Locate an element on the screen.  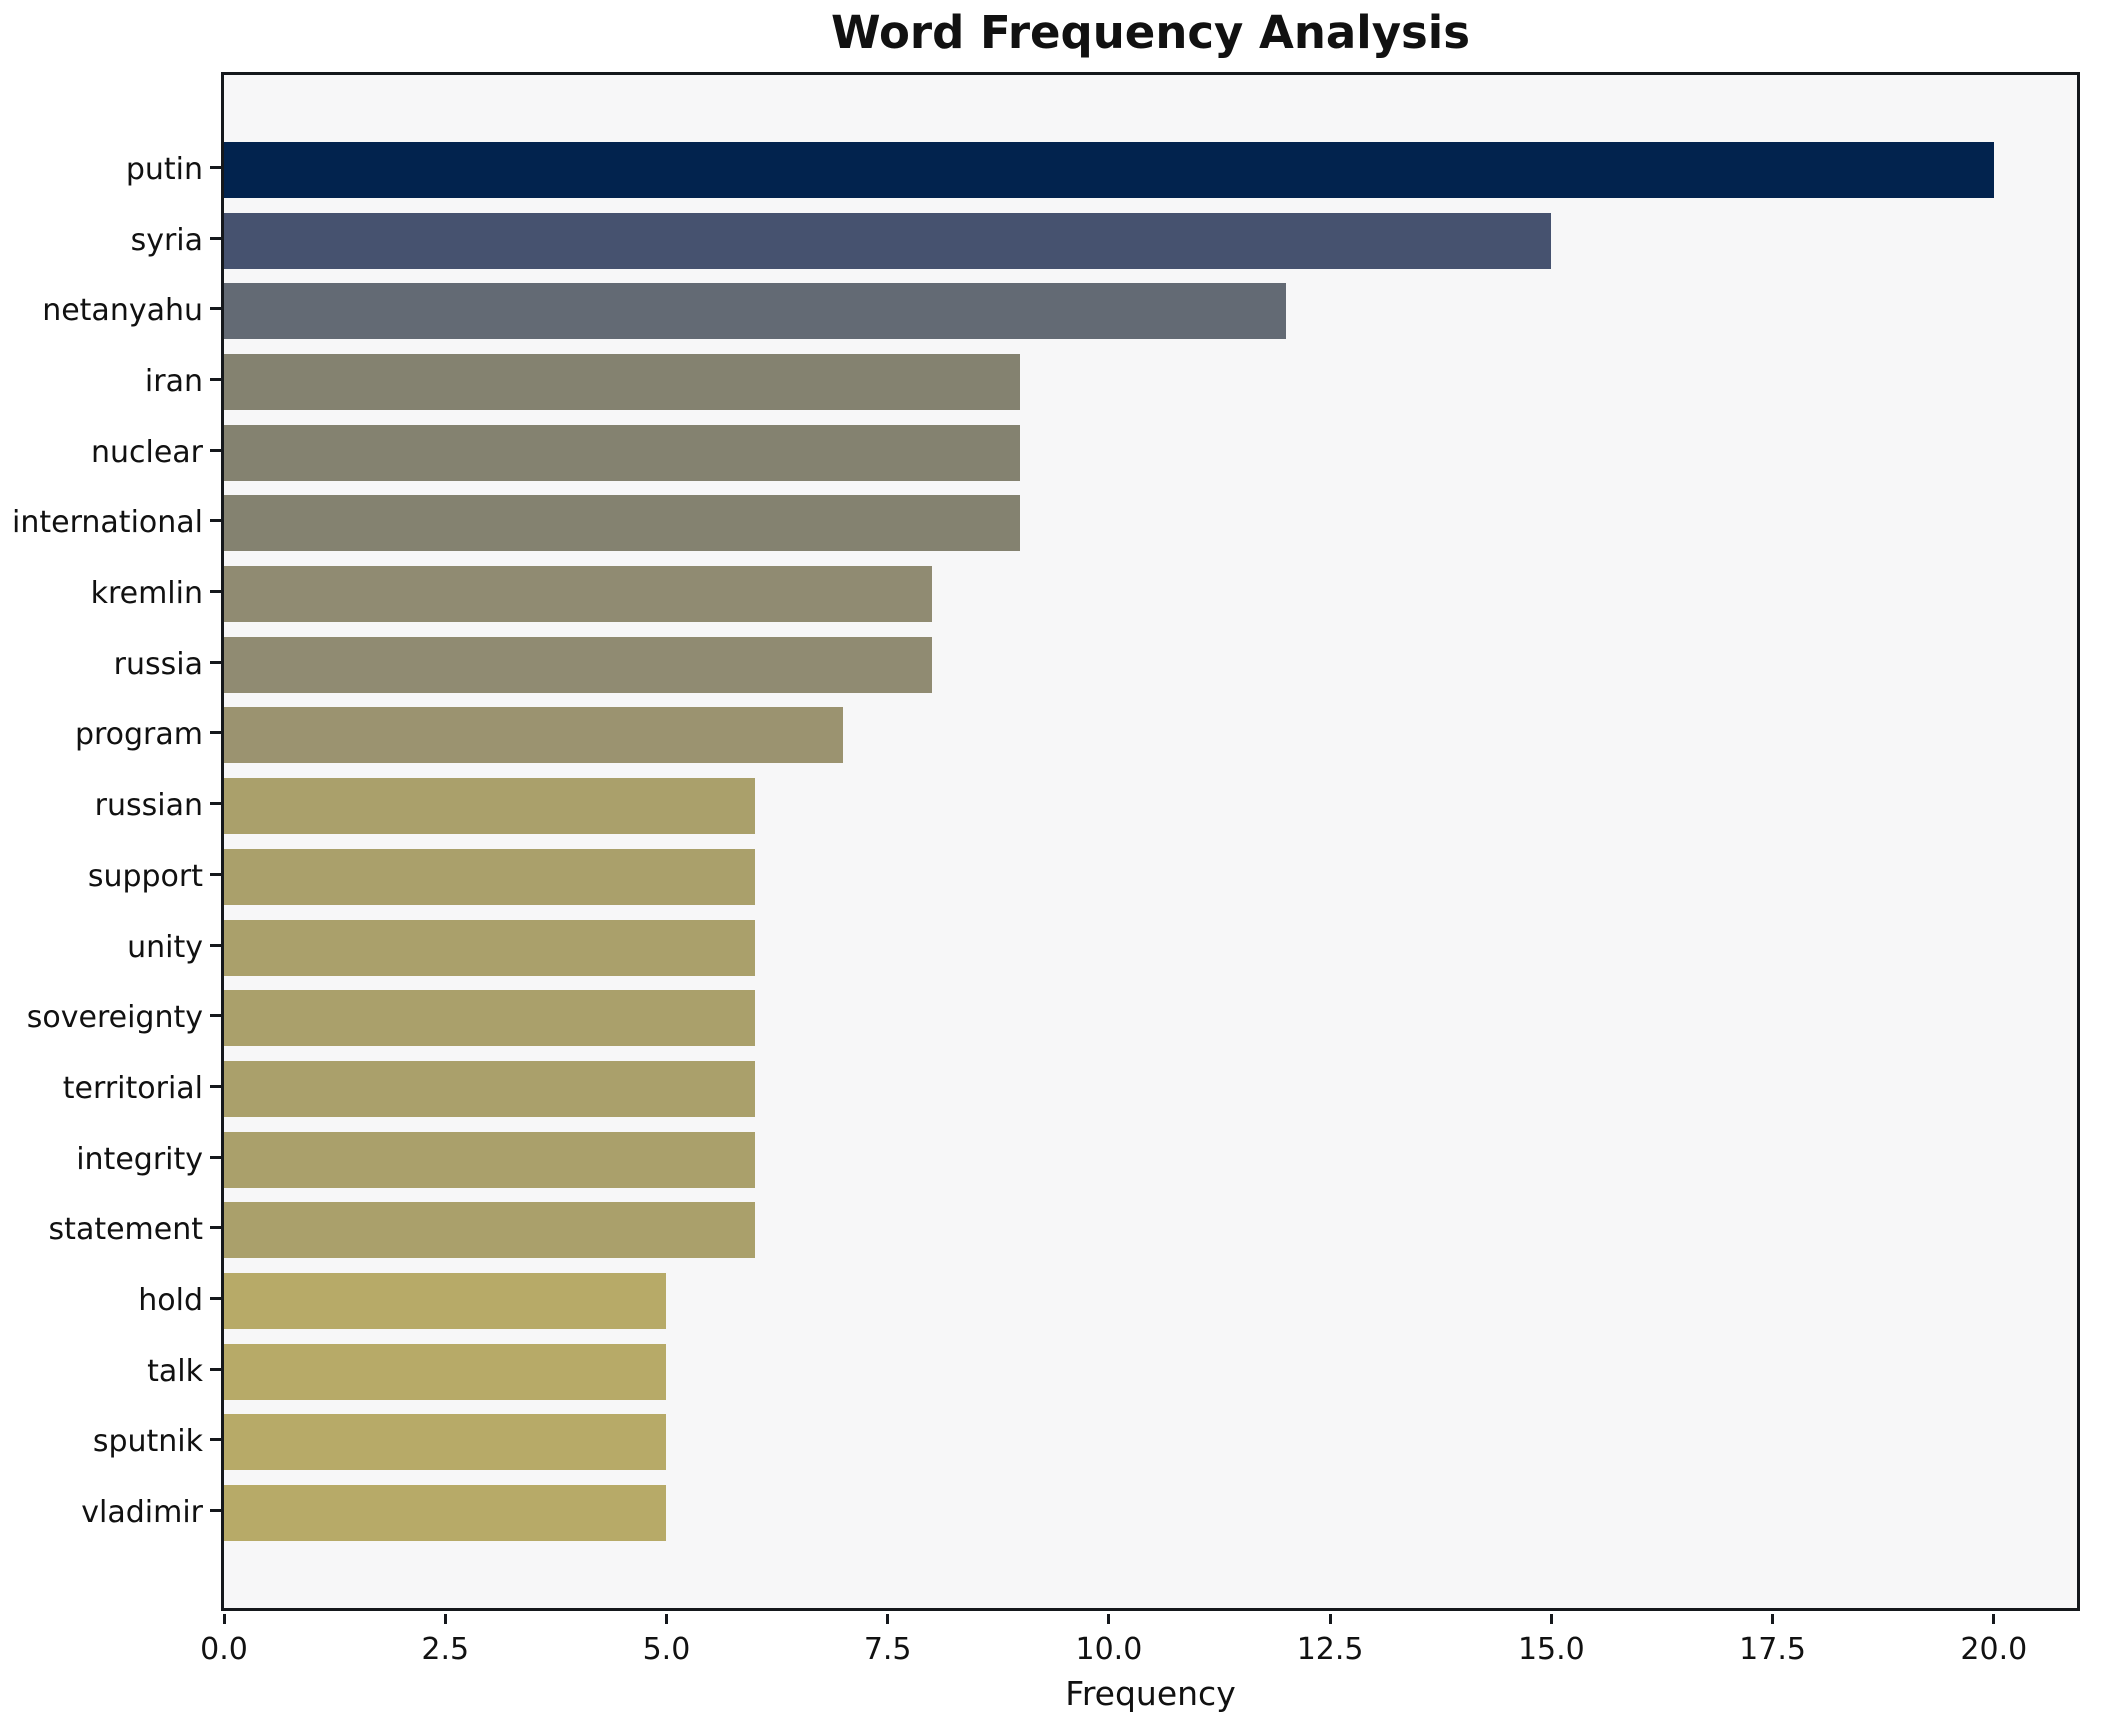
y-tick-label-vladimir: vladimir is located at coordinates (142, 1512).